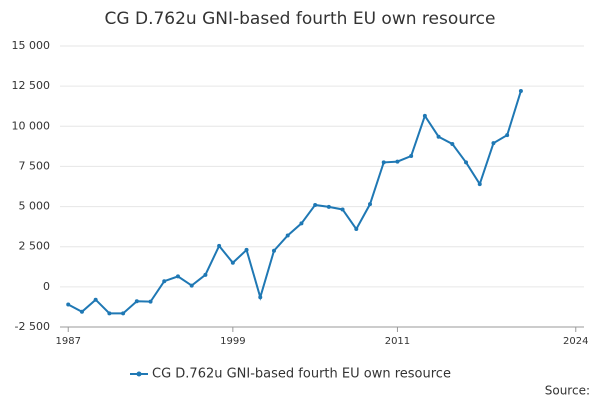 This screenshot has height=400, width=600. I want to click on y-tick-label: -2 500, so click(32, 326).